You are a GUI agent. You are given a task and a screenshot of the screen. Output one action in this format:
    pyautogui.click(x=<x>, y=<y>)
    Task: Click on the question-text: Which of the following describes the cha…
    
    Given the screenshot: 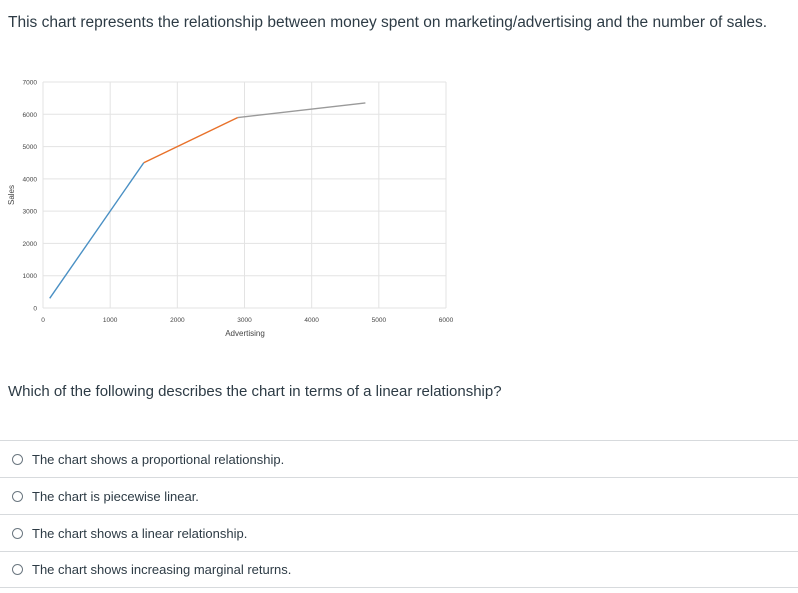 What is the action you would take?
    pyautogui.click(x=255, y=391)
    